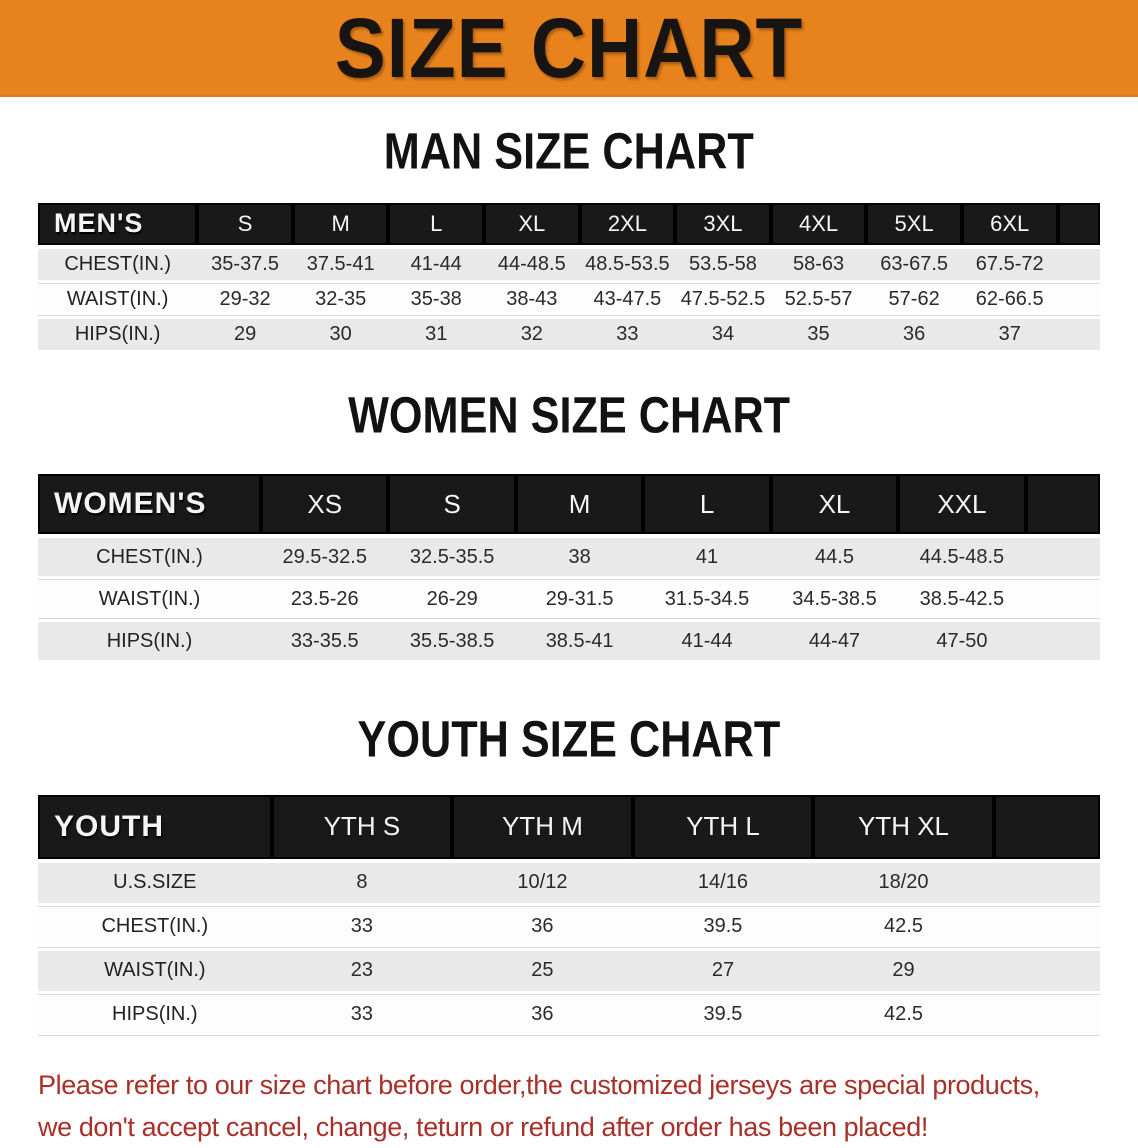  Describe the element at coordinates (723, 264) in the screenshot. I see `men-value-cell: 53.5-58` at that location.